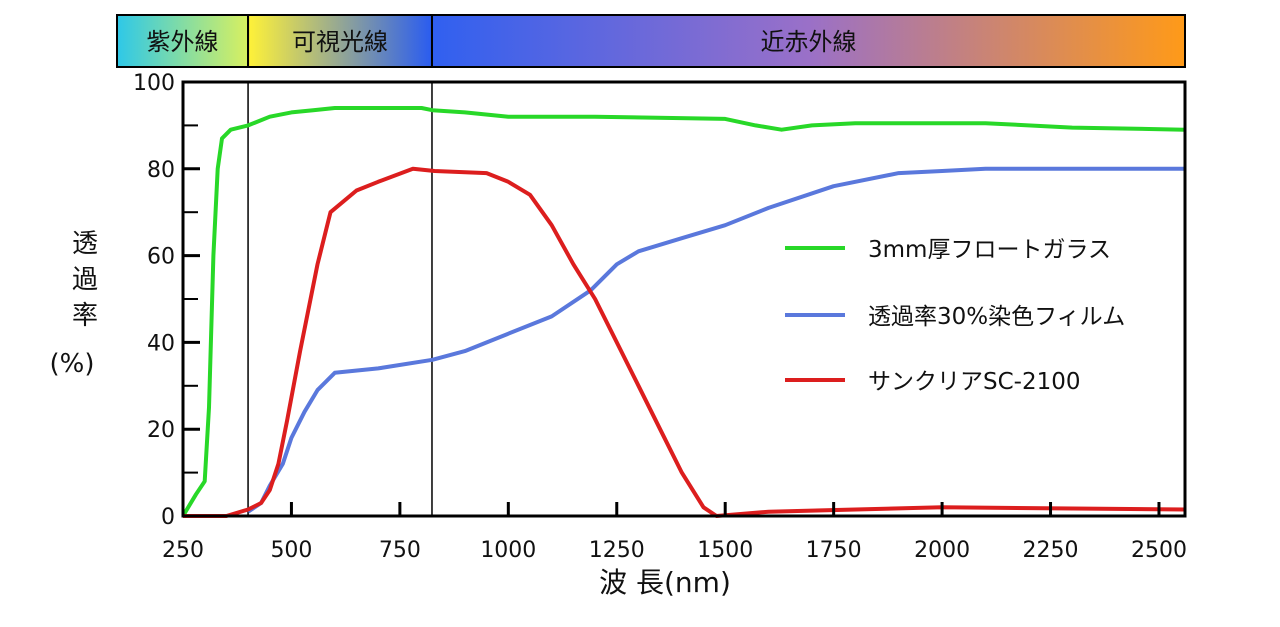  Describe the element at coordinates (834, 550) in the screenshot. I see `x-tick-label: 1750` at that location.